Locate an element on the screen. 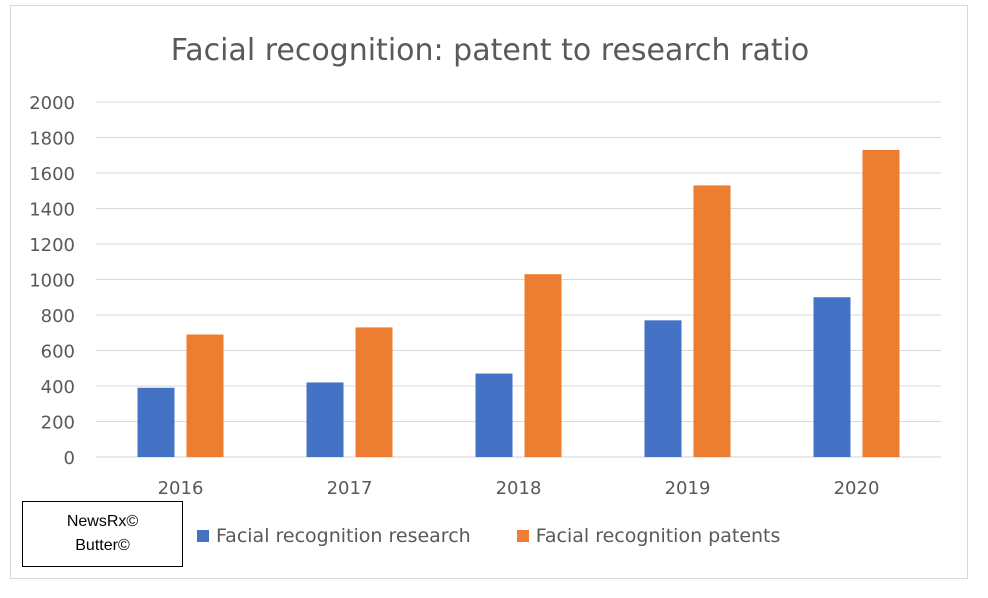 The height and width of the screenshot is (598, 988). y-tick-label: 1000 is located at coordinates (52, 281).